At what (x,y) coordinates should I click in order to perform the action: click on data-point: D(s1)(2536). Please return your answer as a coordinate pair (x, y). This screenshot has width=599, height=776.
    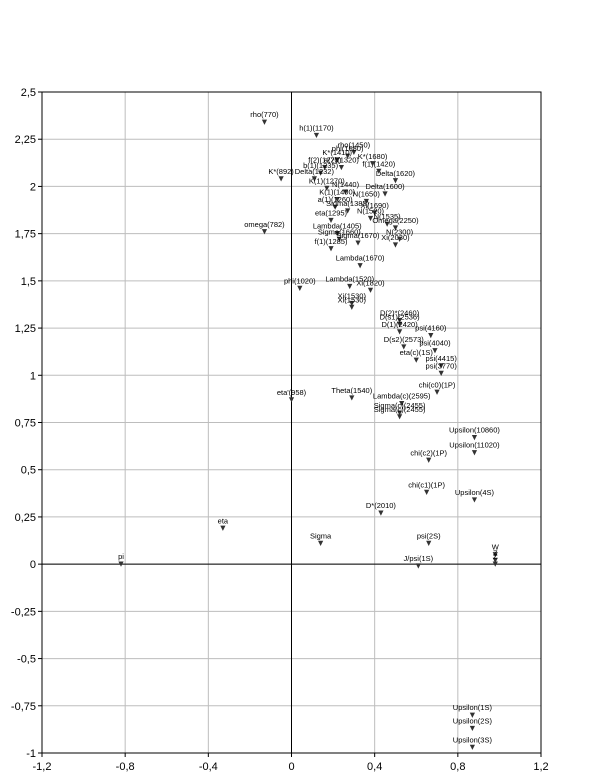
    Looking at the image, I should click on (400, 319).